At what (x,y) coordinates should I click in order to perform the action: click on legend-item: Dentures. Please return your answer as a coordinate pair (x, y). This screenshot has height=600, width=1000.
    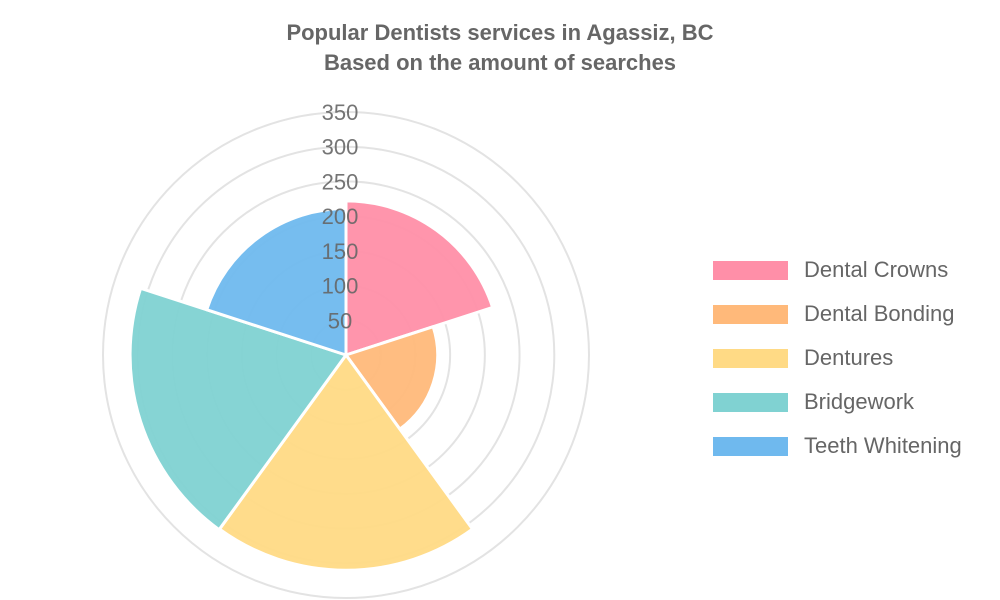
    Looking at the image, I should click on (837, 358).